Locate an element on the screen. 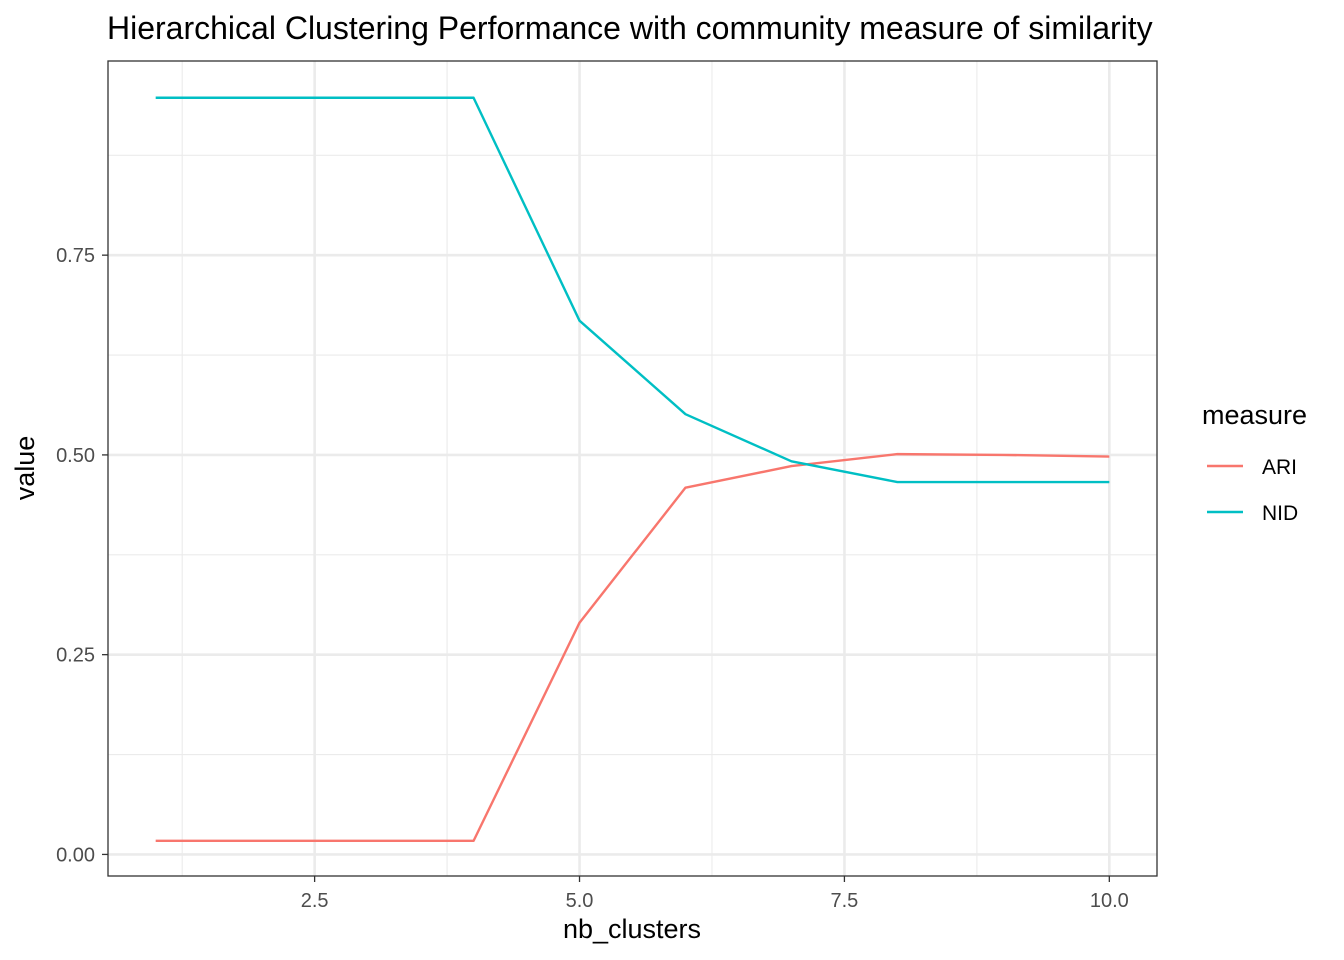 This screenshot has width=1344, height=960. legend: measure ARI NID is located at coordinates (1254, 462).